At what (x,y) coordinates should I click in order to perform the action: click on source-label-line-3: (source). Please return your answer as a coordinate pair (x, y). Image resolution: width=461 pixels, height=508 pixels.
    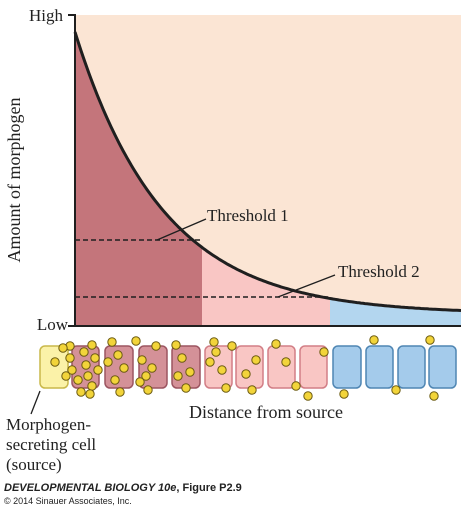
    Looking at the image, I should click on (34, 464).